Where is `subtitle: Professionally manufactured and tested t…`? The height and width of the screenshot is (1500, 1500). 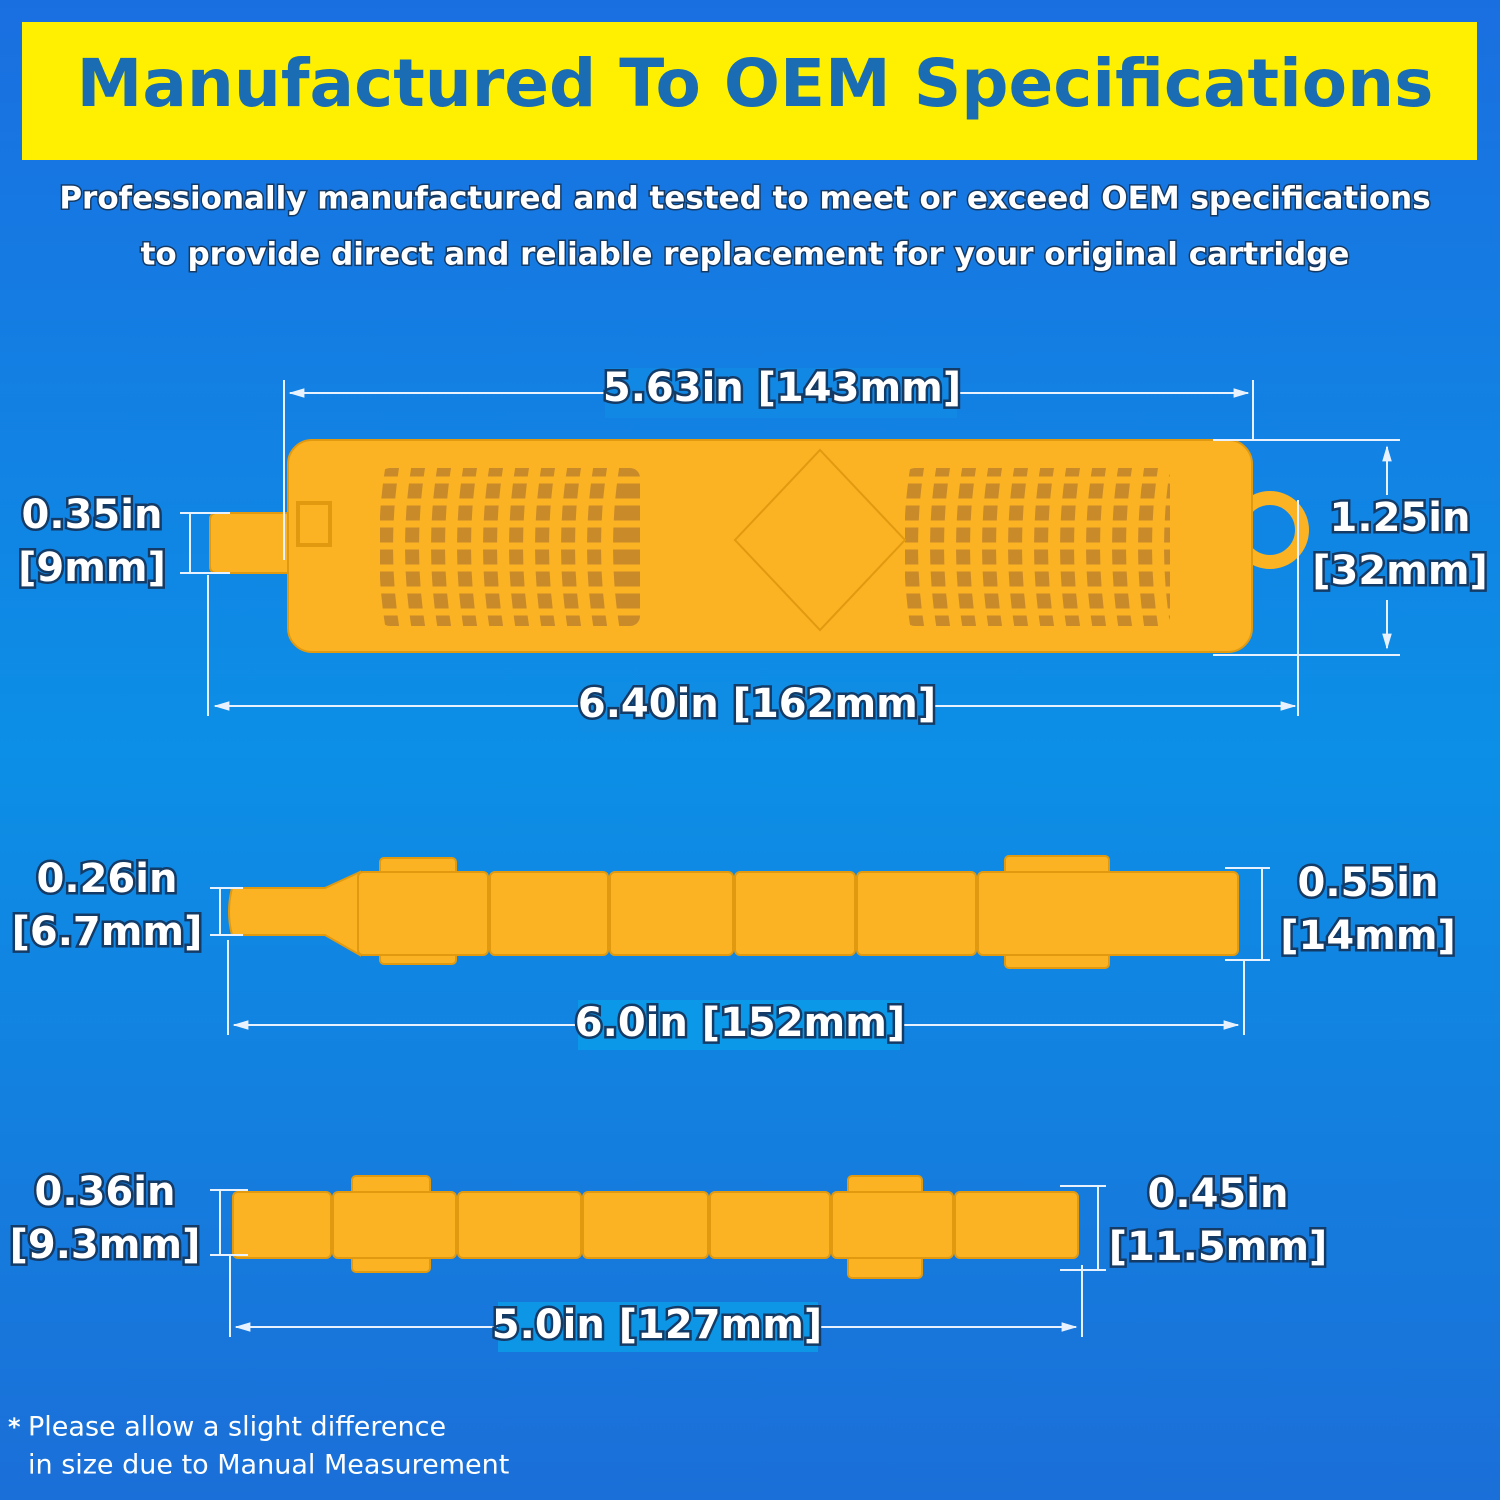
subtitle: Professionally manufactured and tested t… is located at coordinates (744, 199).